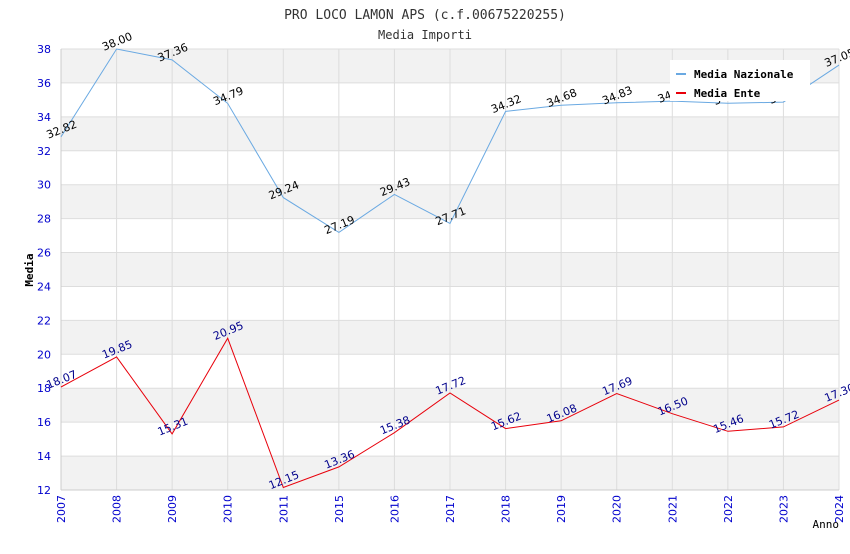 This screenshot has height=554, width=850. What do you see at coordinates (425, 35) in the screenshot?
I see `chart-subtitle: Media Importi` at bounding box center [425, 35].